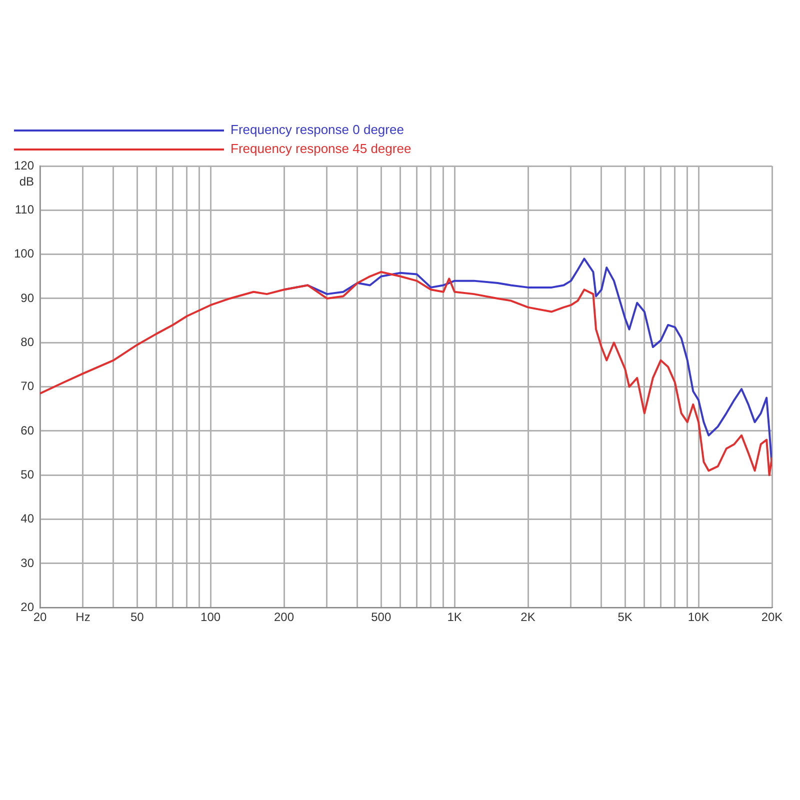 The image size is (800, 800). Describe the element at coordinates (625, 617) in the screenshot. I see `x-tick-label: 5K` at that location.